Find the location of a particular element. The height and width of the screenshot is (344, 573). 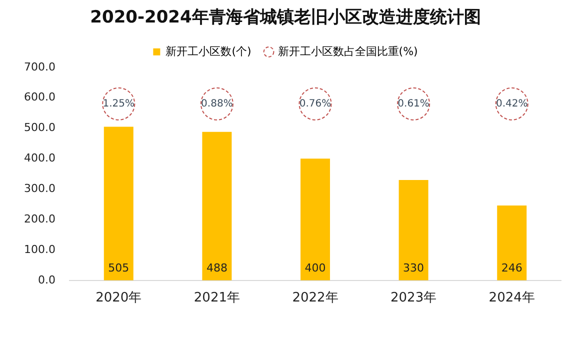

data-label: 505 is located at coordinates (119, 267).